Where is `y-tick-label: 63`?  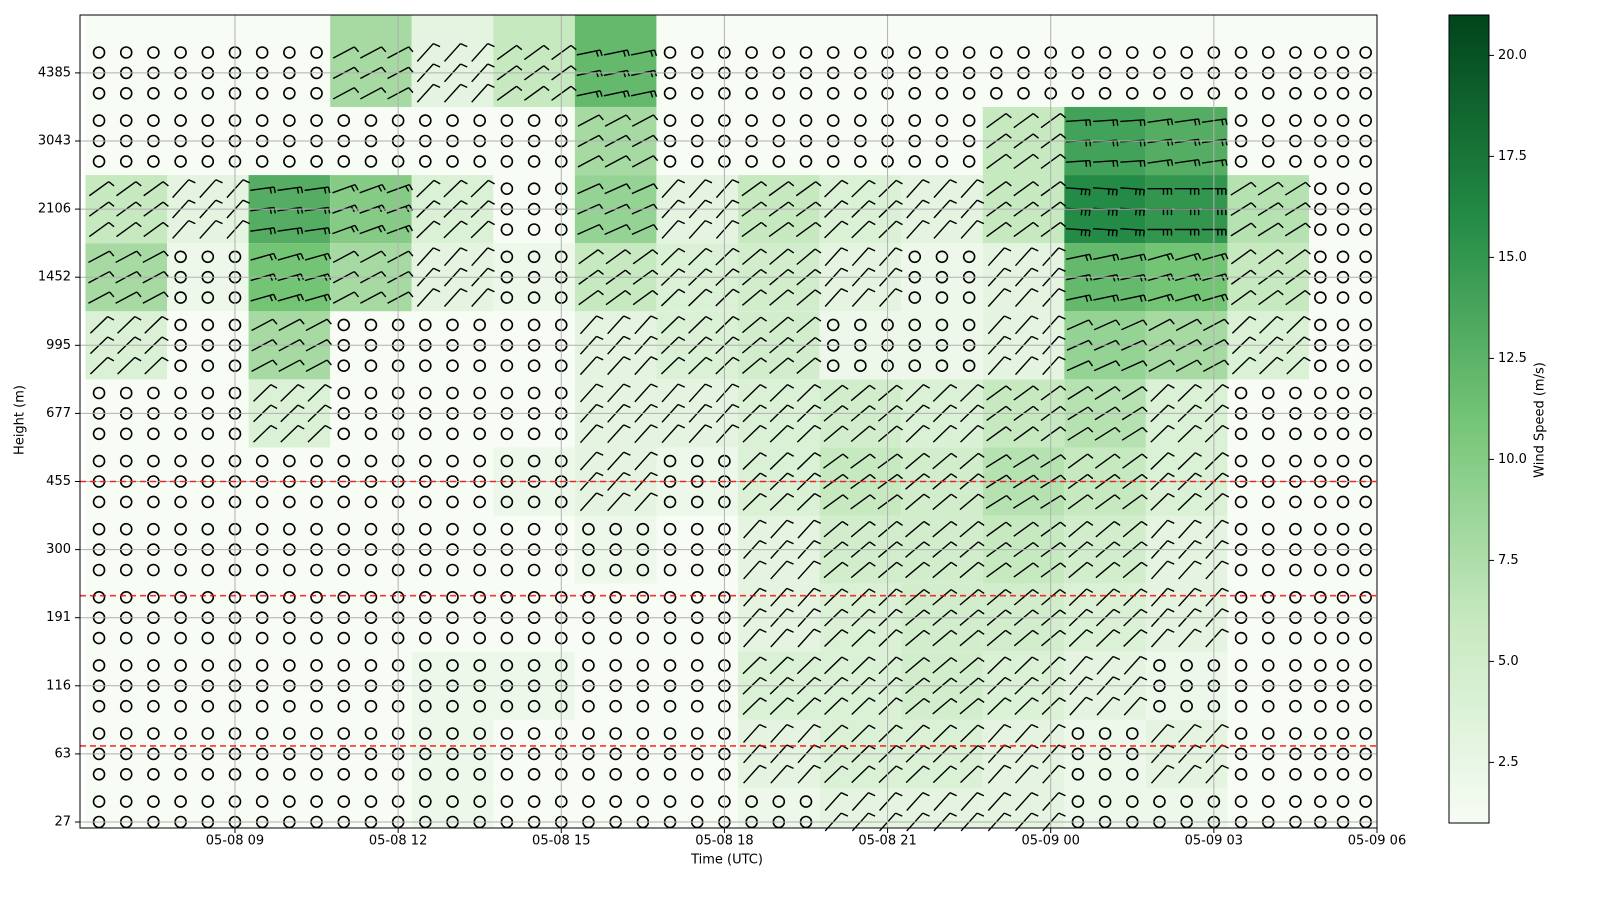
y-tick-label: 63 is located at coordinates (62, 753).